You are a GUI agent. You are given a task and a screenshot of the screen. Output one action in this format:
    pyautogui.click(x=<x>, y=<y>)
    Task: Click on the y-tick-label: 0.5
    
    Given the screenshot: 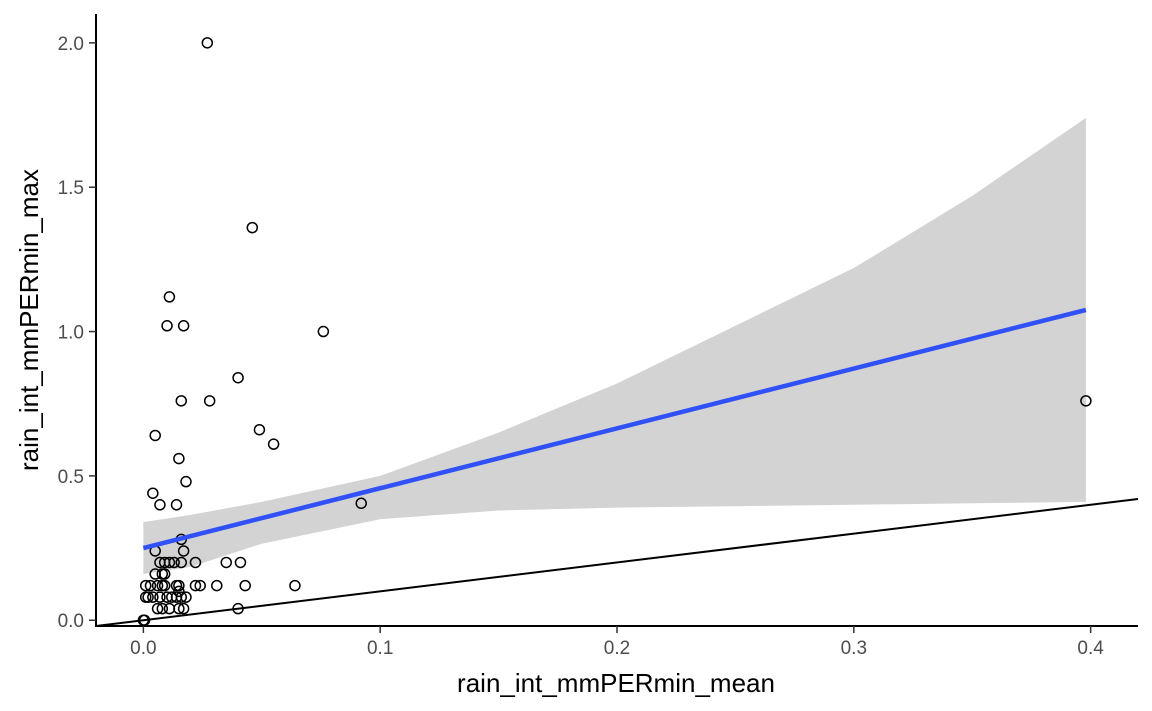 What is the action you would take?
    pyautogui.click(x=71, y=477)
    